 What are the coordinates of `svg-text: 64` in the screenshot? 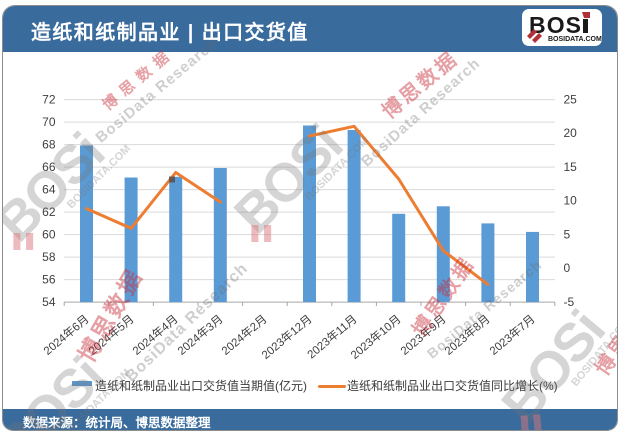 It's located at (49, 189).